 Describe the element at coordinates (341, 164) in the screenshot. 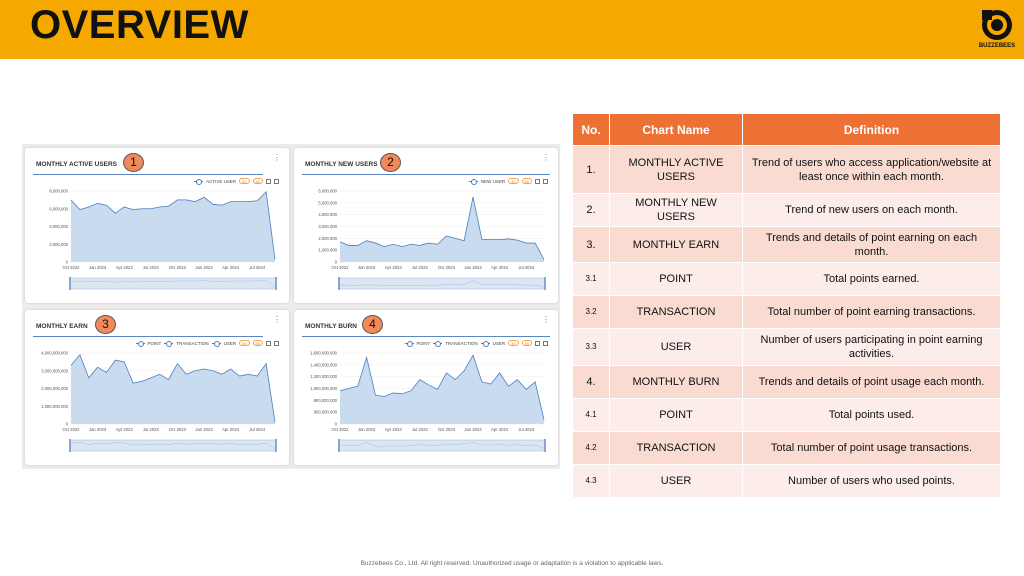

I see `card-title: MONTHLY NEW USERS` at that location.